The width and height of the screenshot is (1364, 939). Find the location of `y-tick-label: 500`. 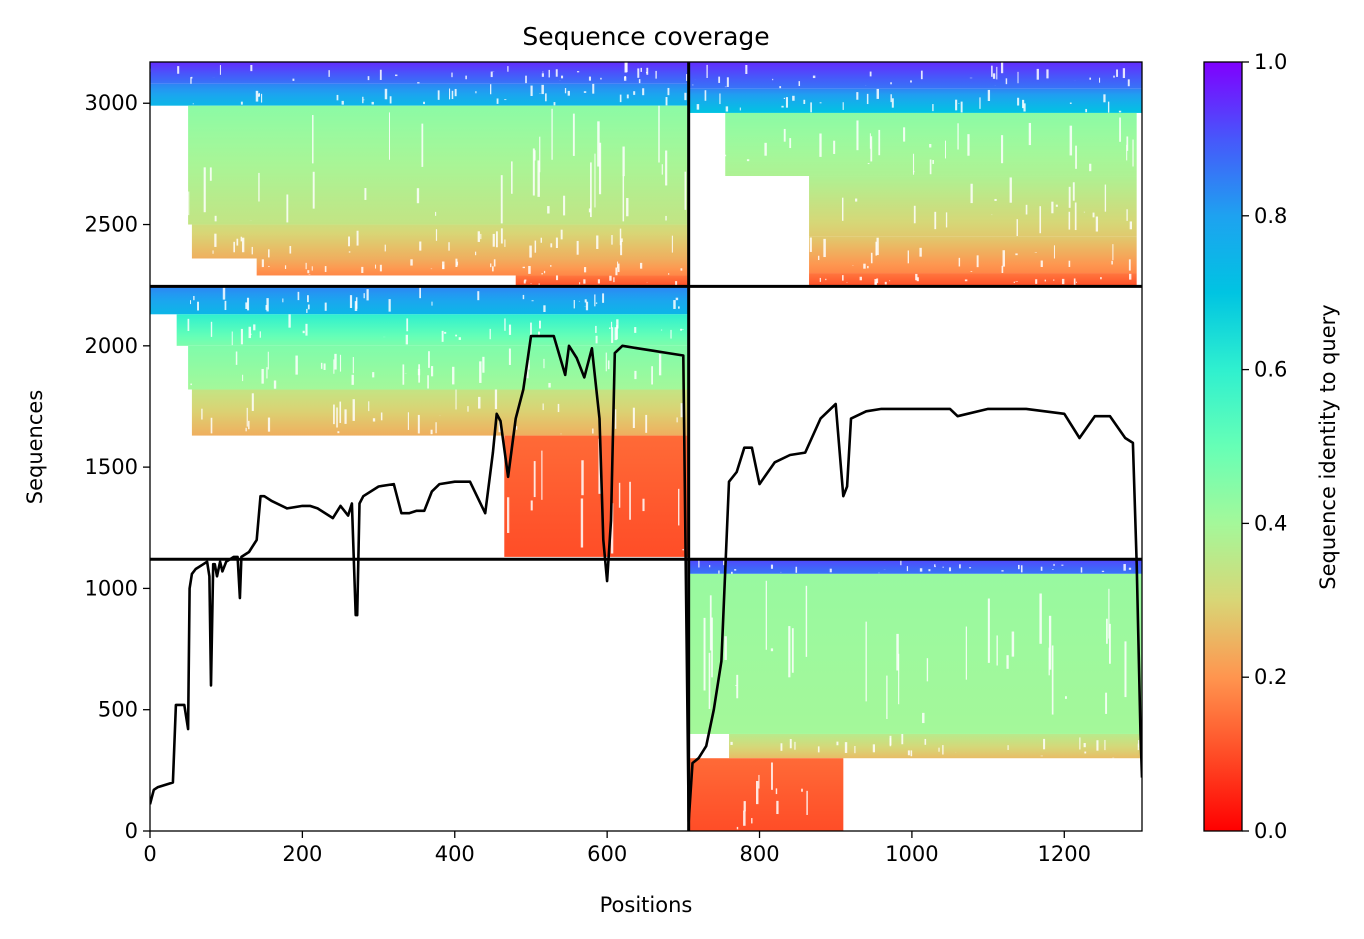

y-tick-label: 500 is located at coordinates (118, 710).